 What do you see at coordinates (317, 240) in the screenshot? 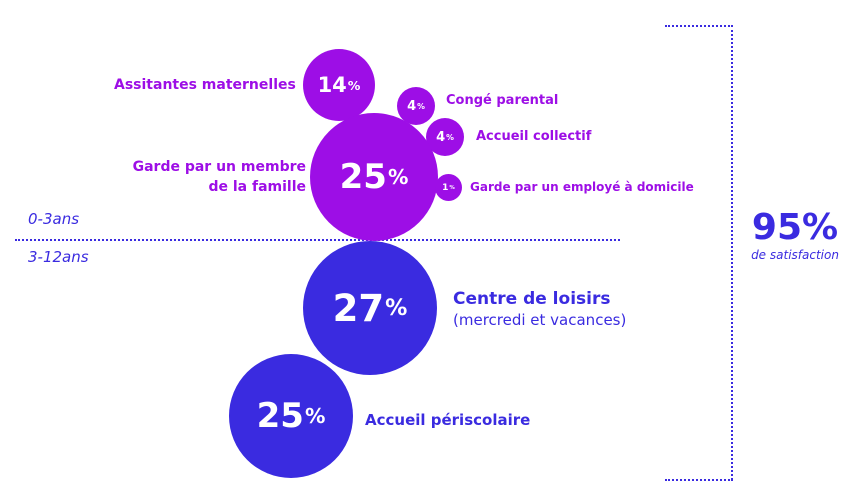
I see `age-divider` at bounding box center [317, 240].